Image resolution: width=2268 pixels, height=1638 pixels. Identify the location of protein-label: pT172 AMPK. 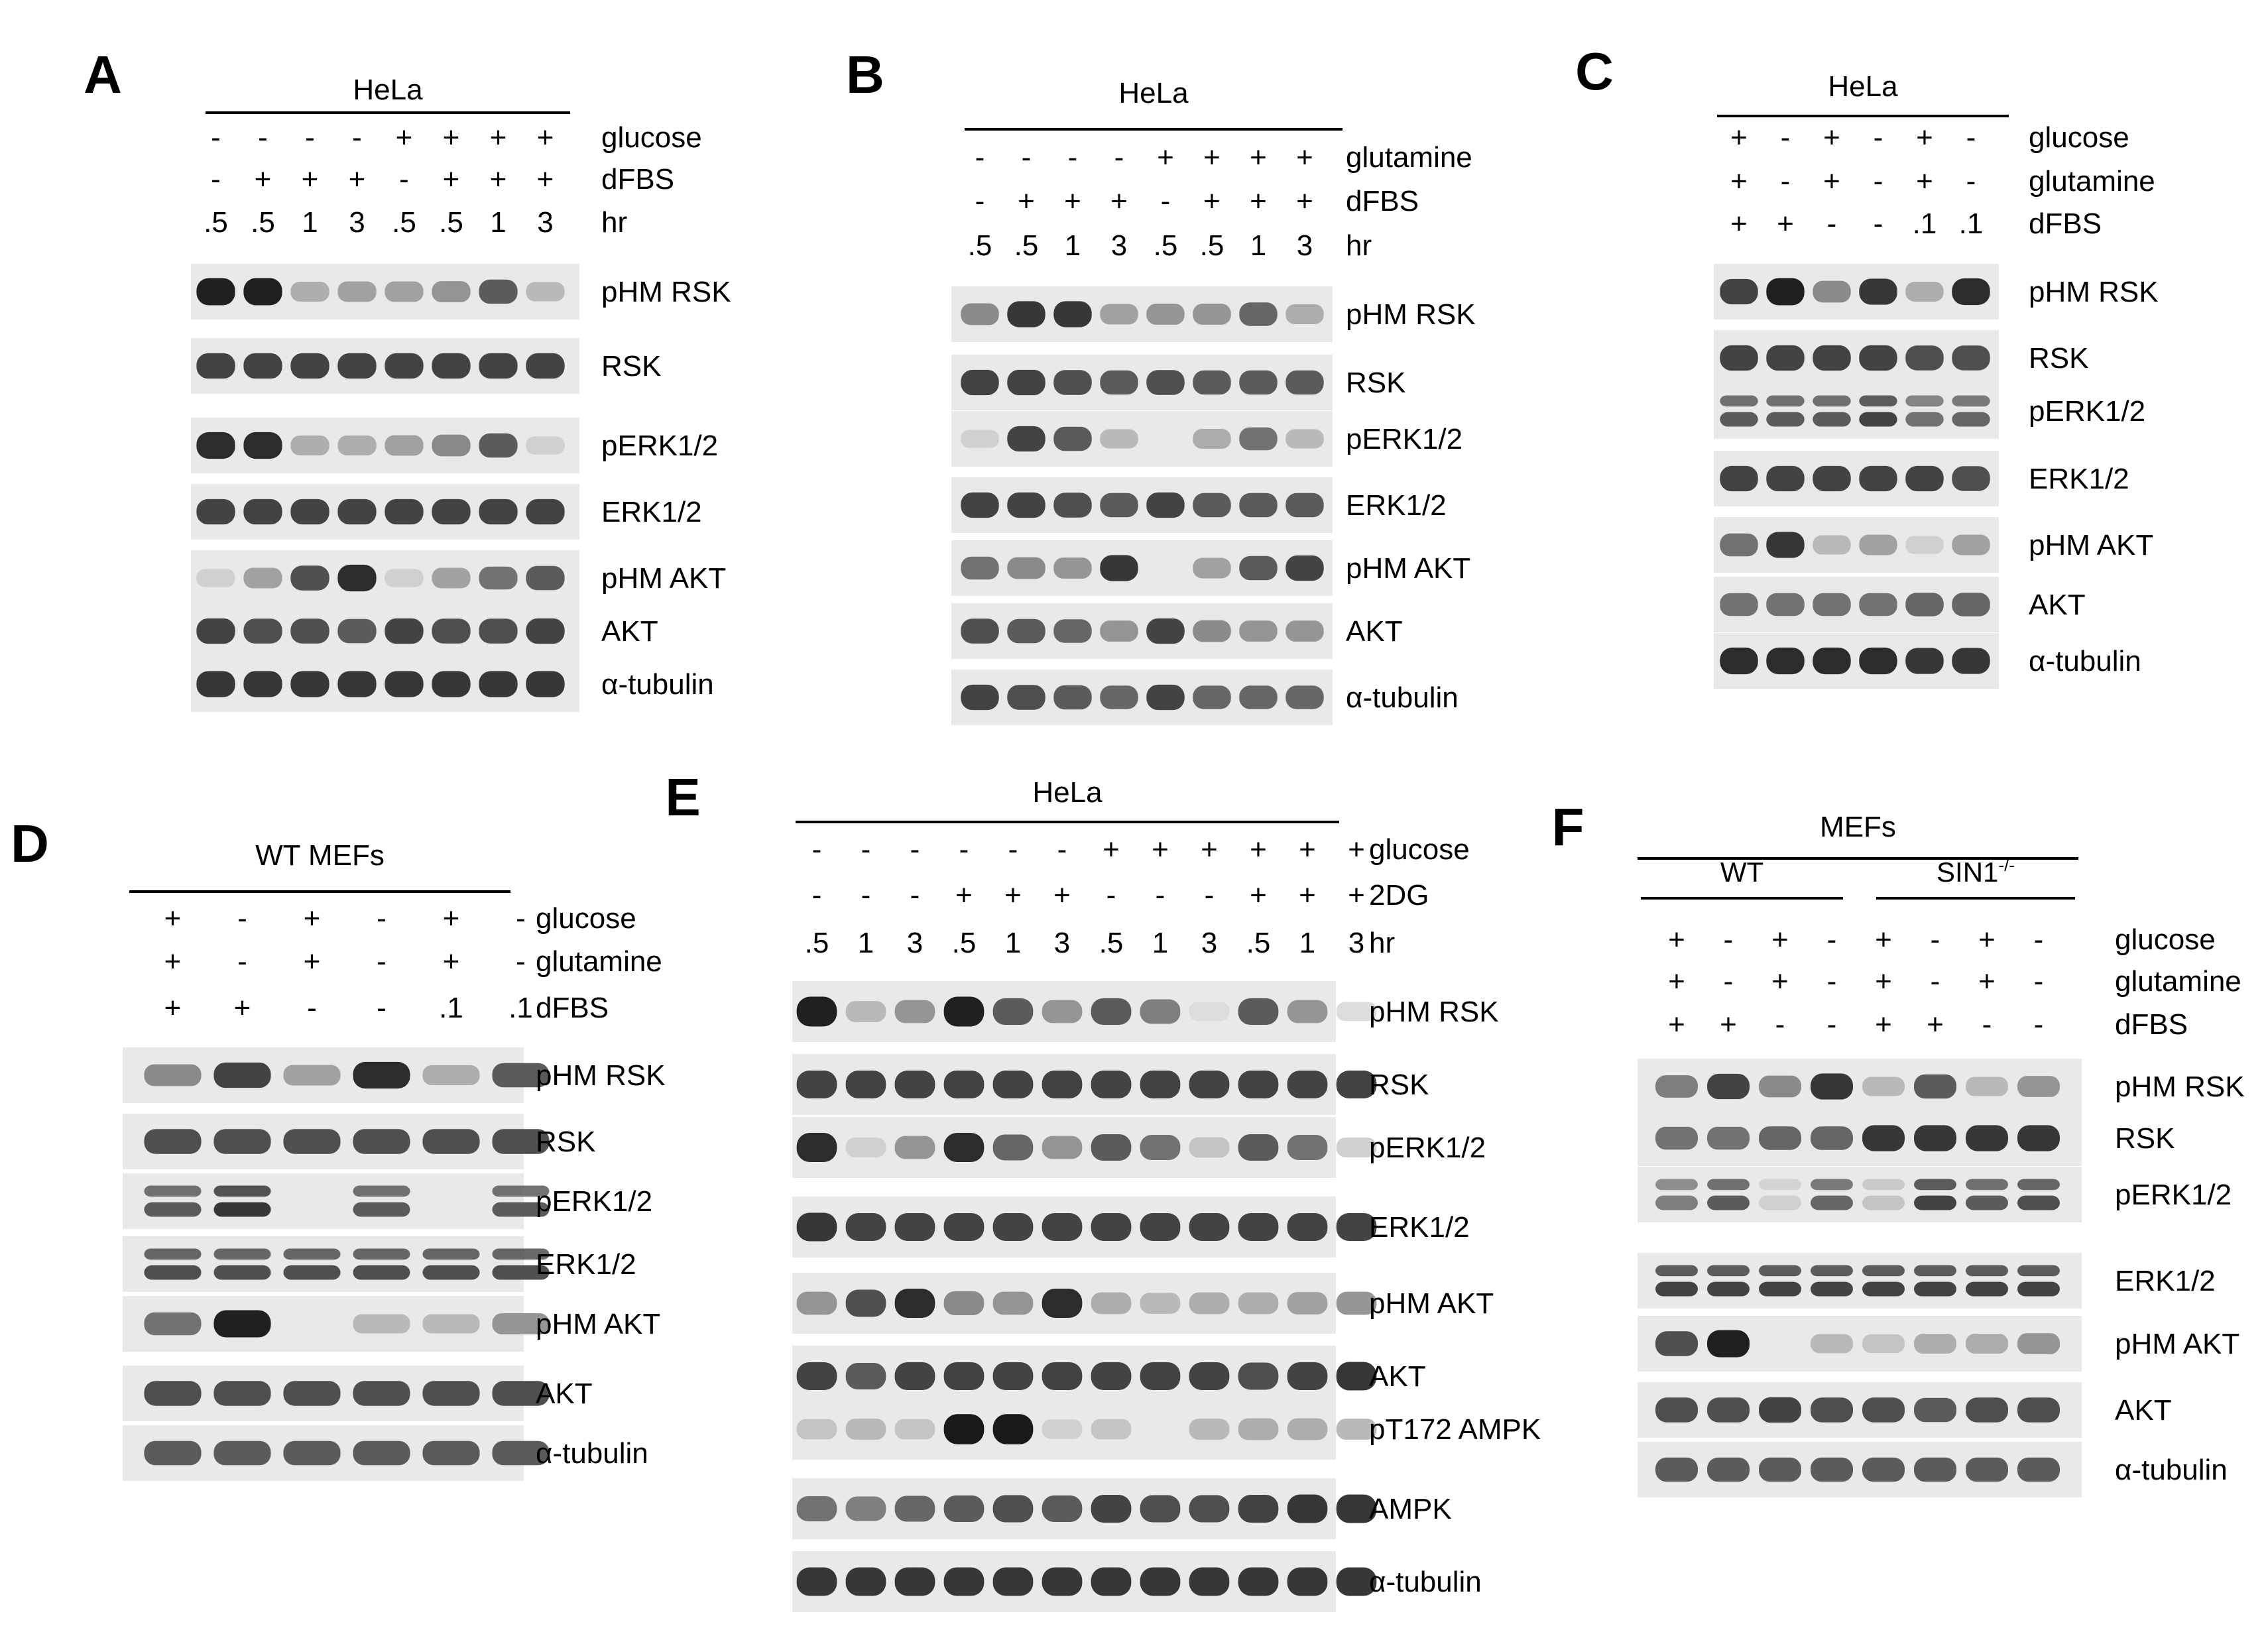
(1455, 1429).